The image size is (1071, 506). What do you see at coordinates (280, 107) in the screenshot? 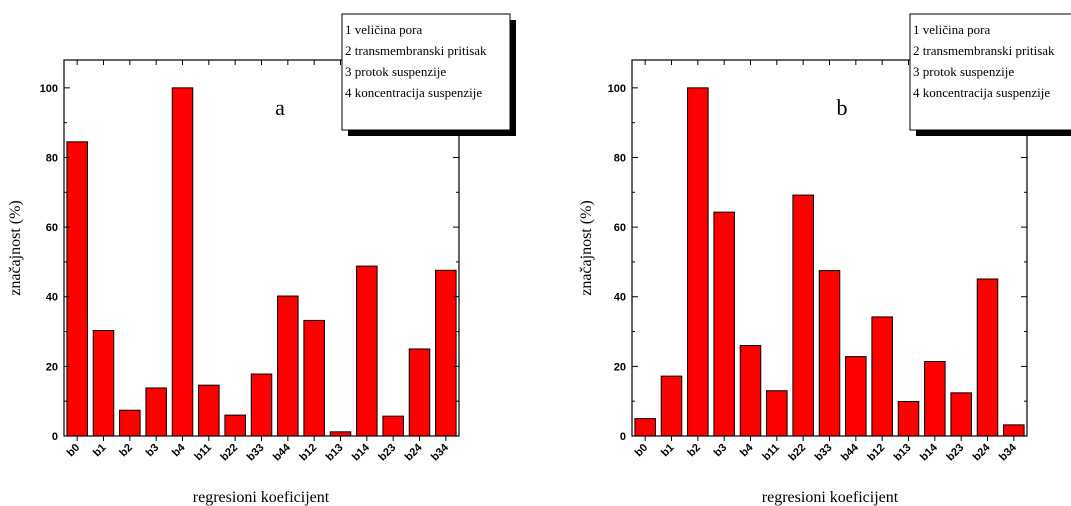
I see `panel-letter: a` at bounding box center [280, 107].